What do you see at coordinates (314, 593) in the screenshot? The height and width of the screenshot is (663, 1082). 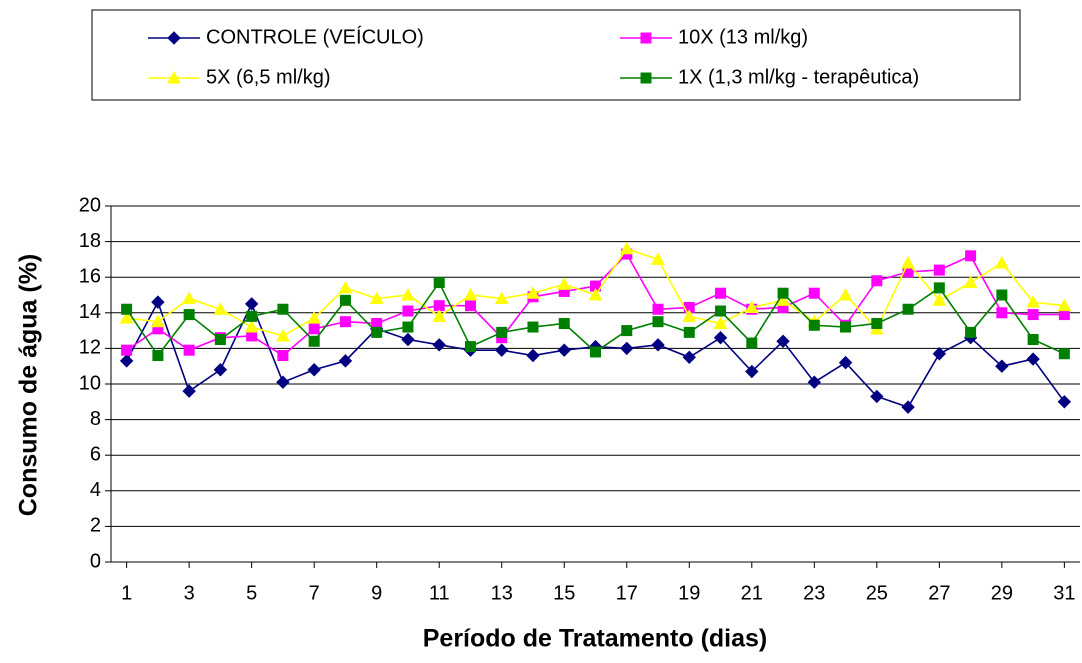 I see `x-tick-label: 7` at bounding box center [314, 593].